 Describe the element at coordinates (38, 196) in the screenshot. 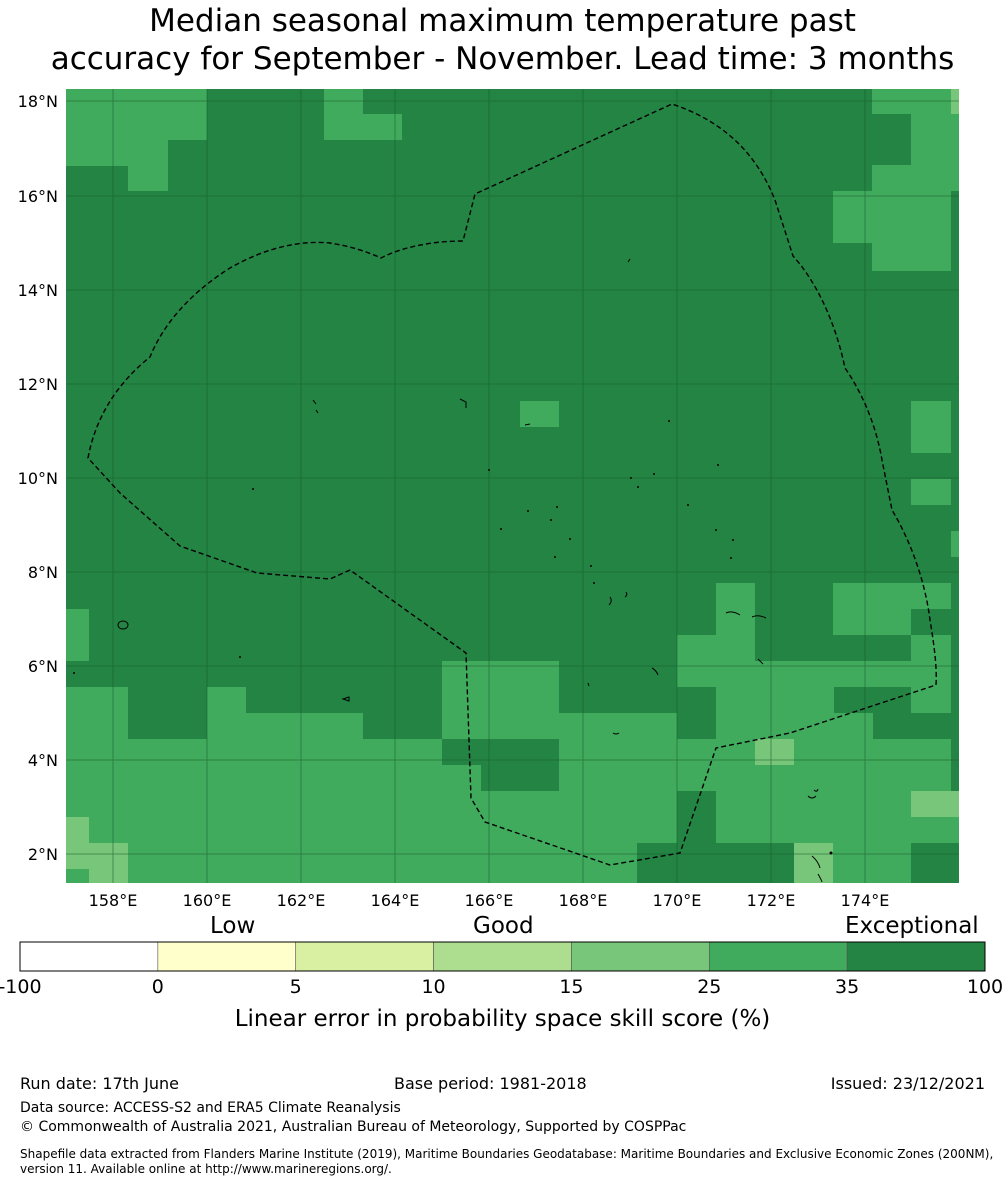

I see `lat-label: 16°N` at that location.